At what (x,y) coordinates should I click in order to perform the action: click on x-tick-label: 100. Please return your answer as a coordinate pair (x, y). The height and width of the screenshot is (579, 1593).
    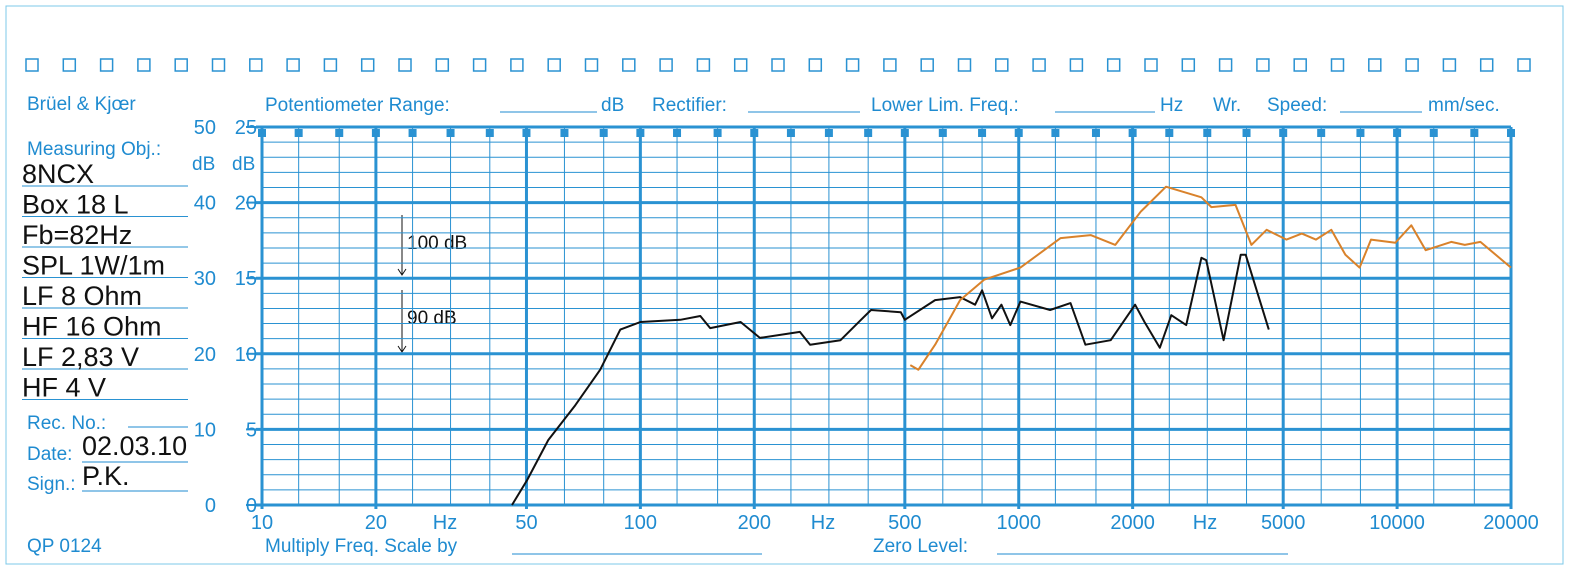
    Looking at the image, I should click on (640, 523).